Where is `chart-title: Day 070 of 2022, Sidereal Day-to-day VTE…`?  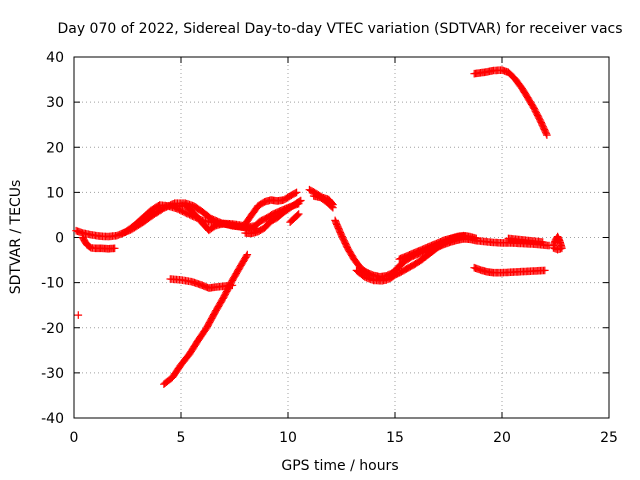
chart-title: Day 070 of 2022, Sidereal Day-to-day VTE… is located at coordinates (339, 29).